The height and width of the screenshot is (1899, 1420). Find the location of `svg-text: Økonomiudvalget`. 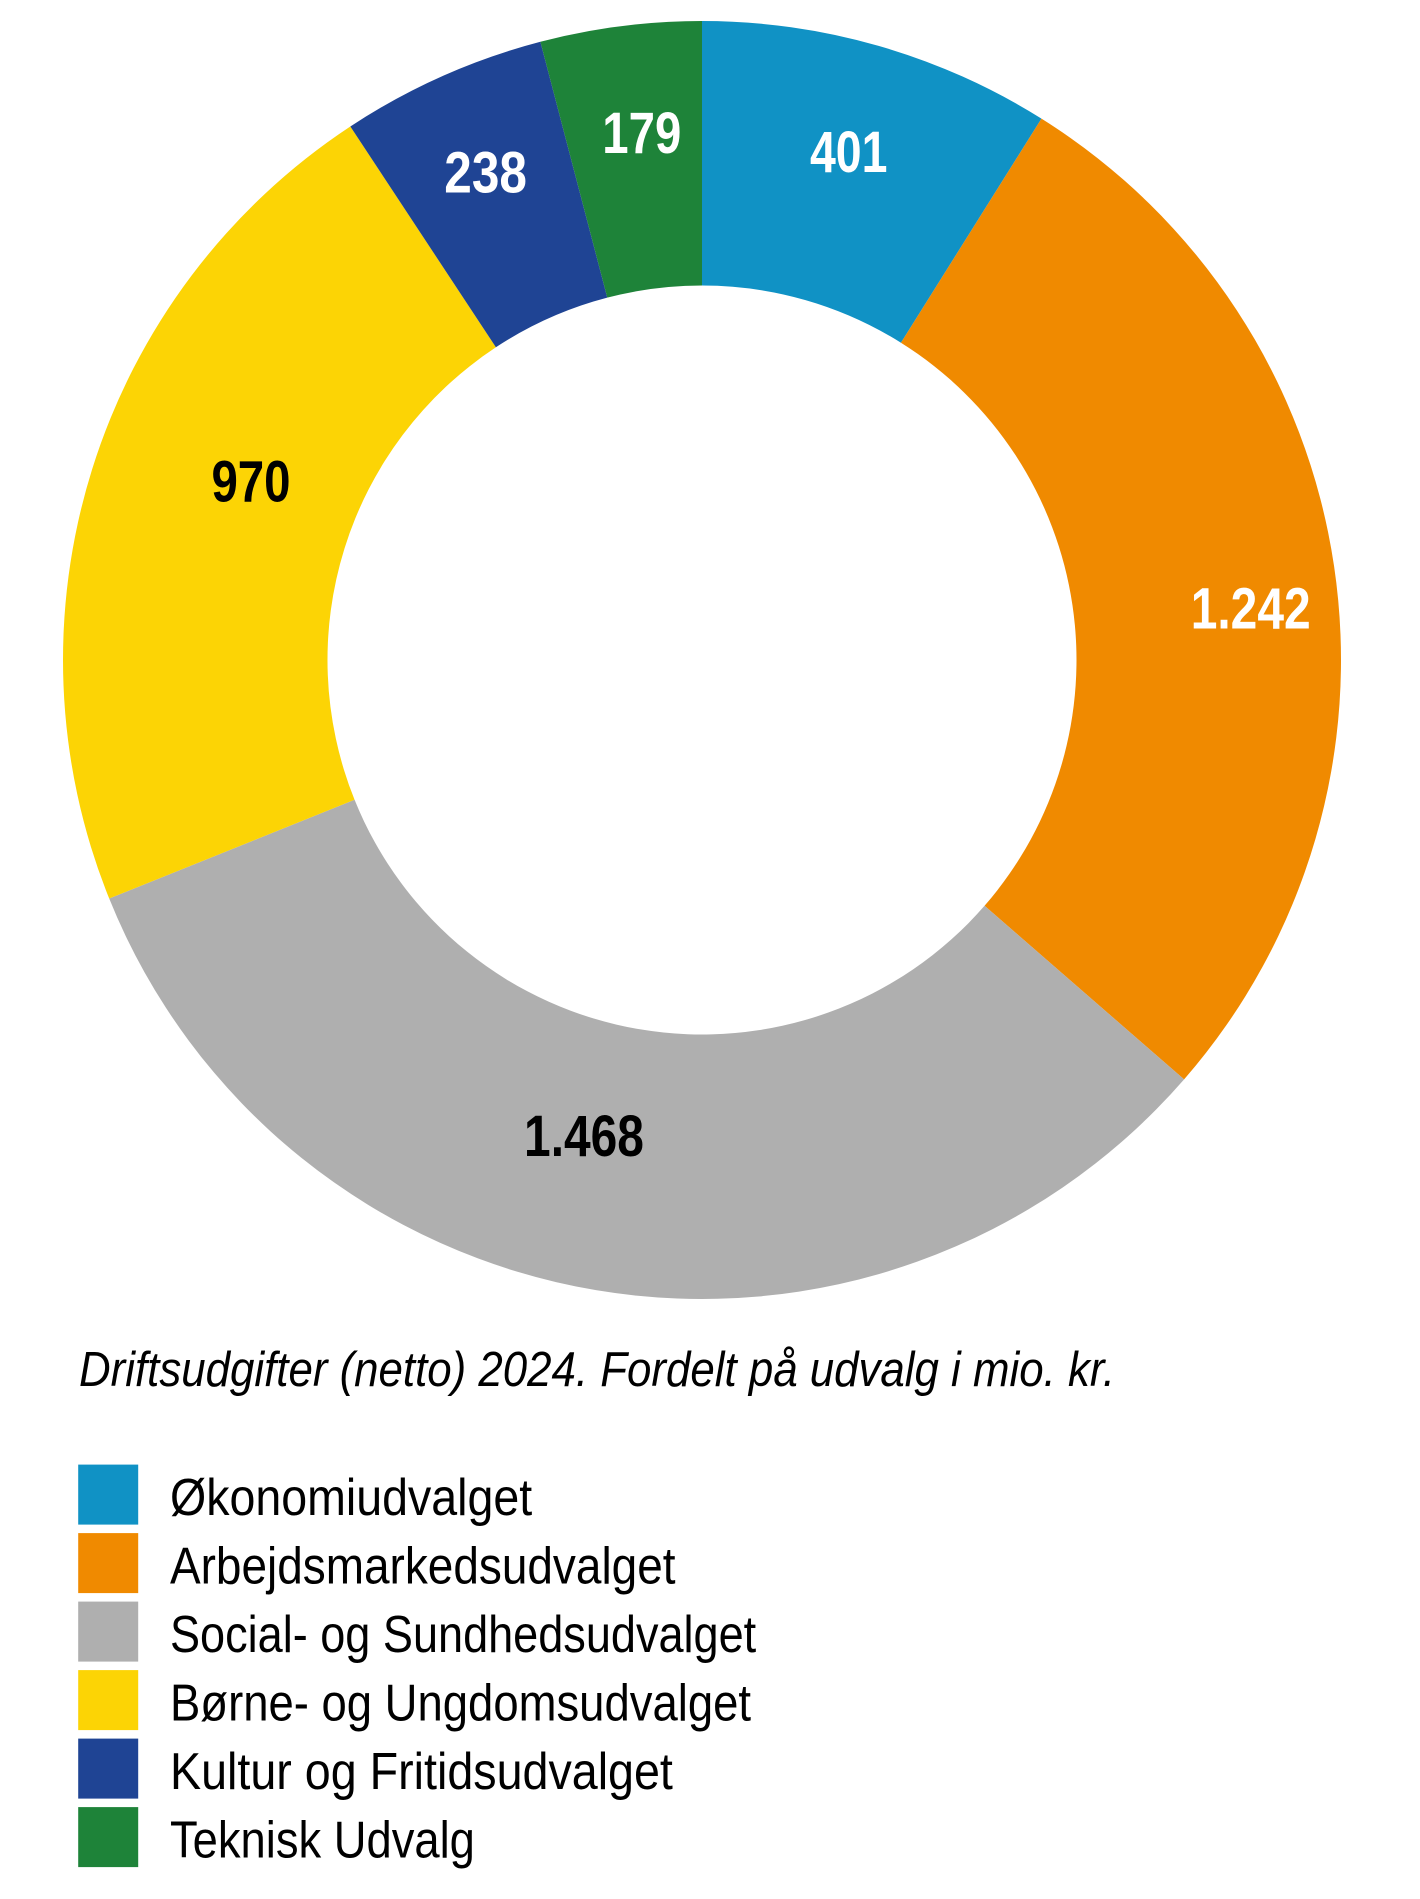

svg-text: Økonomiudvalget is located at coordinates (351, 1498).